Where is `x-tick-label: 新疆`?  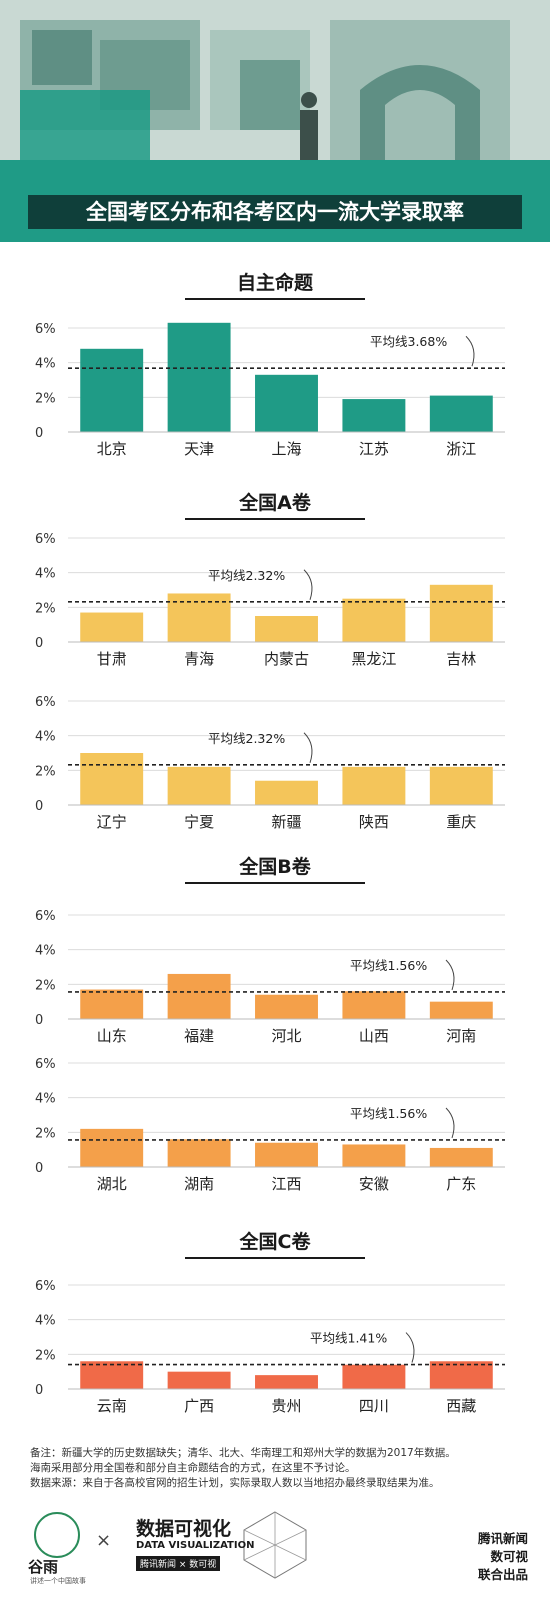
x-tick-label: 新疆 is located at coordinates (286, 822).